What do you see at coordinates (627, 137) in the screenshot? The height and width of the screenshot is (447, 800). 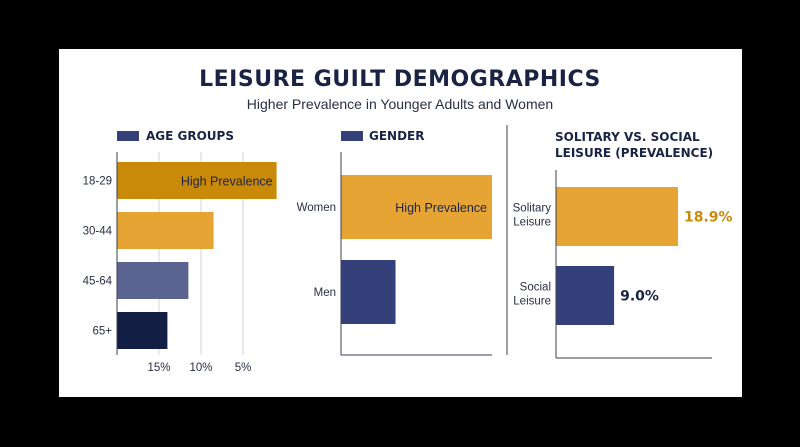 I see `leisure-heading-line-1: SOLITARY VS. SOCIAL` at bounding box center [627, 137].